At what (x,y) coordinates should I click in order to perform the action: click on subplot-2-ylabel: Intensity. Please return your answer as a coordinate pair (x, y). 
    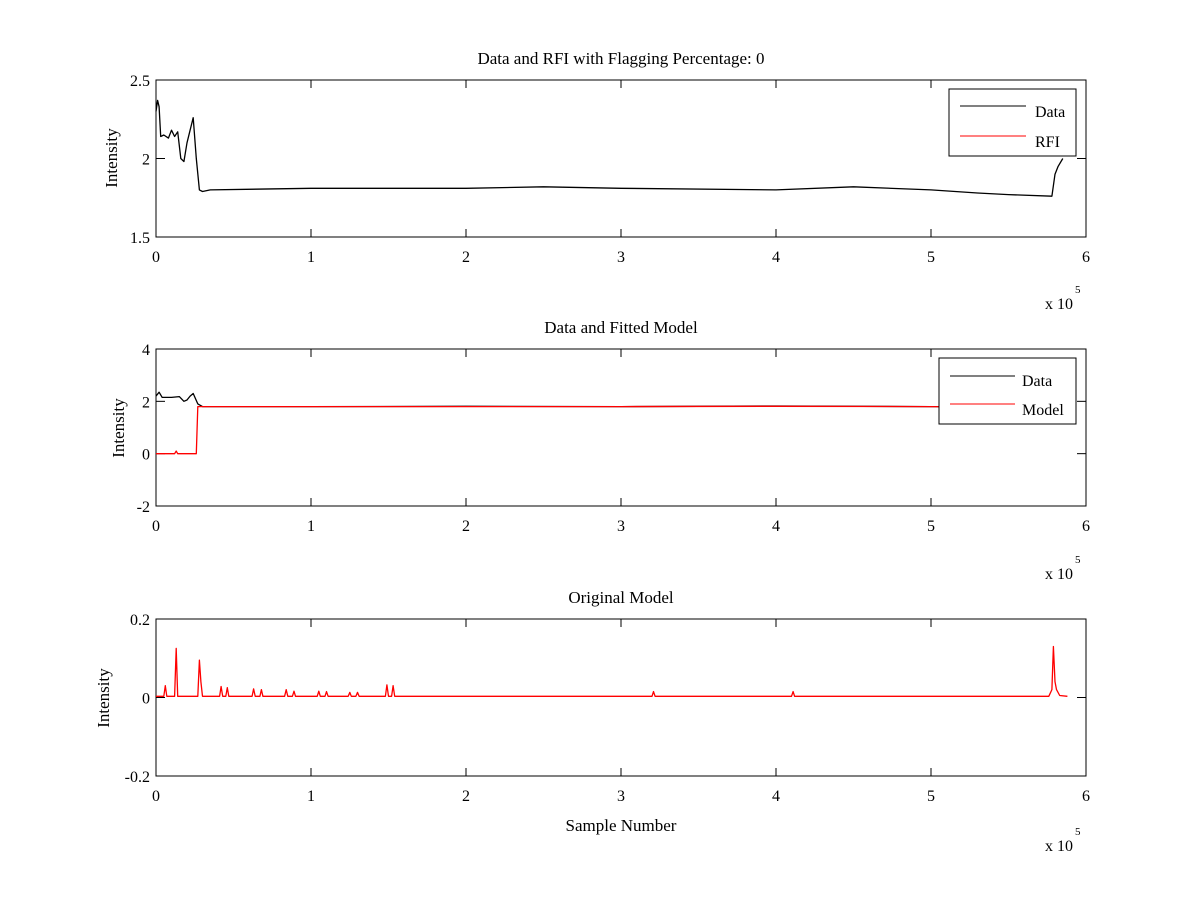
    Looking at the image, I should click on (118, 428).